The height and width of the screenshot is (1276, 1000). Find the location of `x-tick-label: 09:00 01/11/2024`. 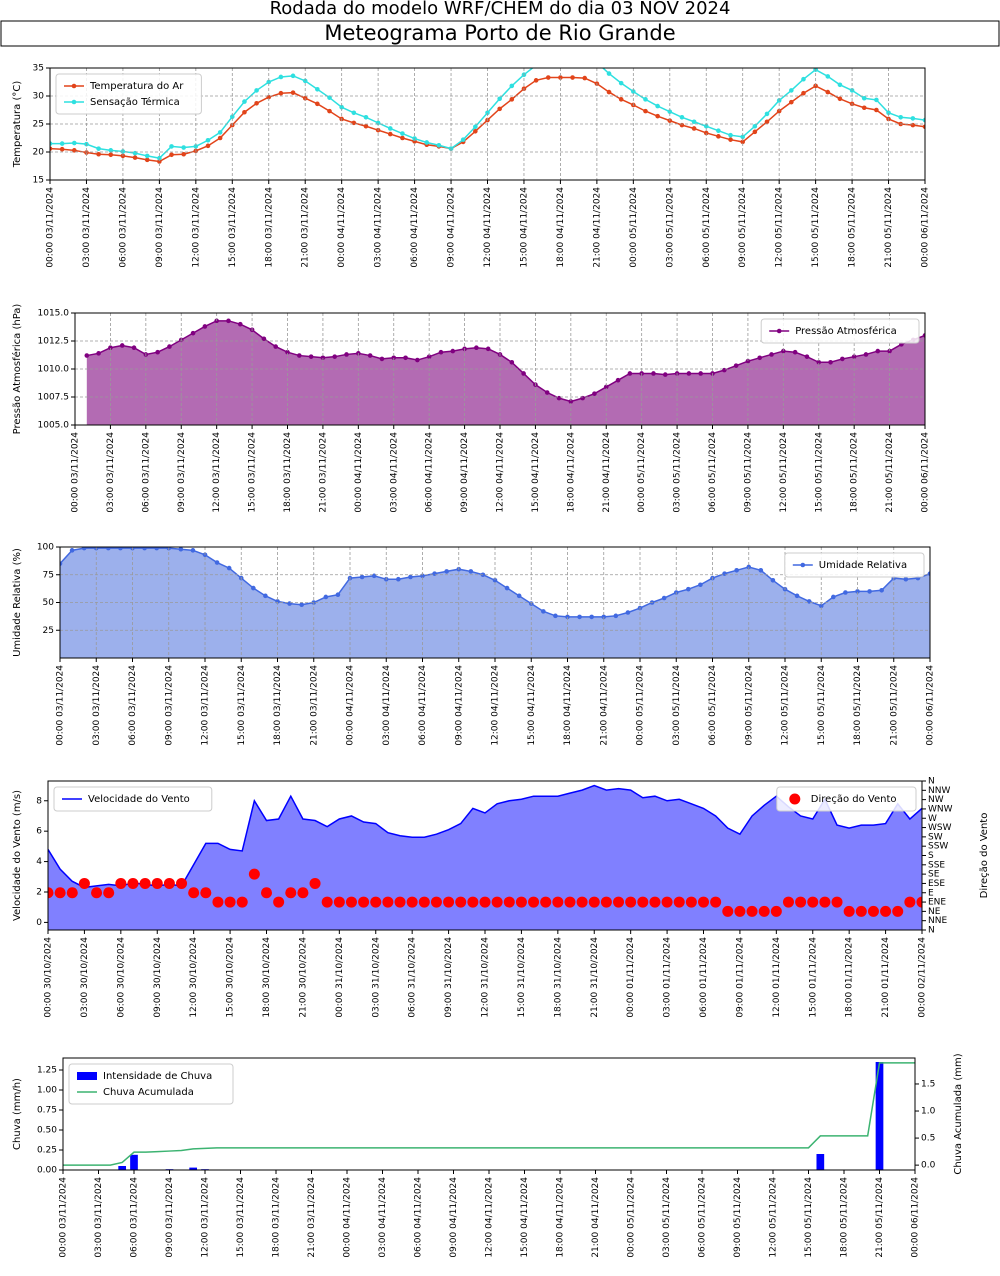

x-tick-label: 09:00 01/11/2024 is located at coordinates (740, 977).